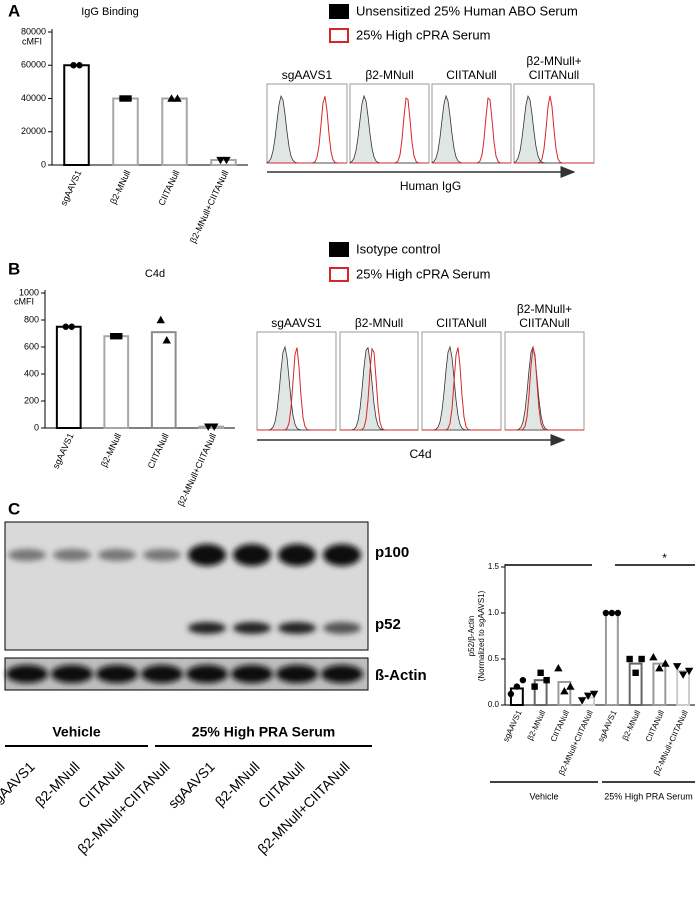  Describe the element at coordinates (14, 10) in the screenshot. I see `panel-label: A` at that location.